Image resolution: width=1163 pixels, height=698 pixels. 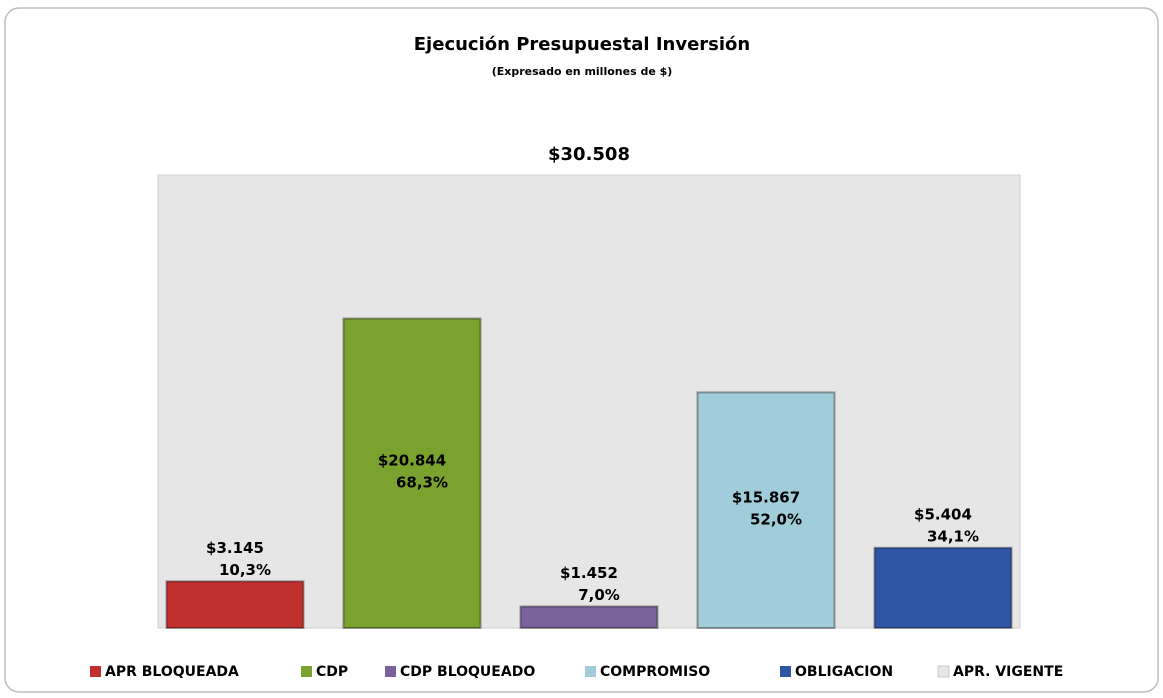 I want to click on data-label: $3.145, so click(x=235, y=548).